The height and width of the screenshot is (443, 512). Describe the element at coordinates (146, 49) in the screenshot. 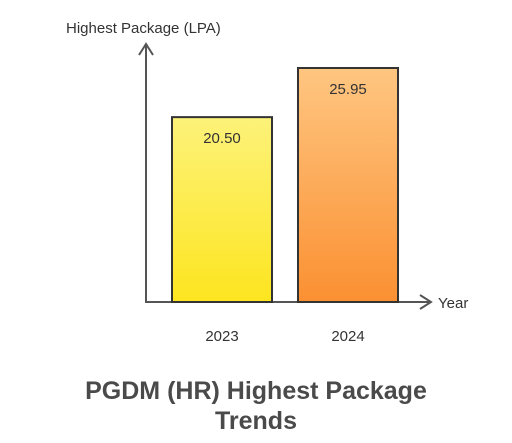

I see `y-axis-arrow` at that location.